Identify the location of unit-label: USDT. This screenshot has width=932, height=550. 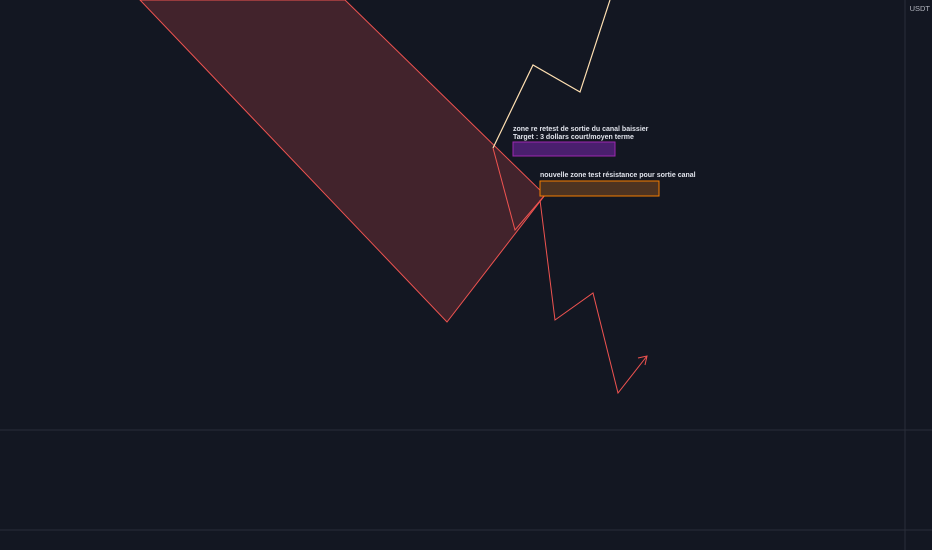
(920, 8).